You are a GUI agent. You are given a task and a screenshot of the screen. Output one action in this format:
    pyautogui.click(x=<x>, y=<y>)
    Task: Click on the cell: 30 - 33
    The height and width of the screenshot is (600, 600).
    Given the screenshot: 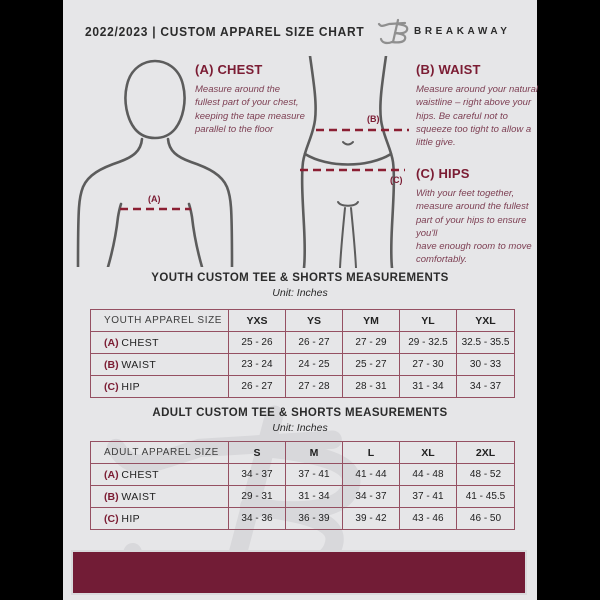 What is the action you would take?
    pyautogui.click(x=485, y=364)
    